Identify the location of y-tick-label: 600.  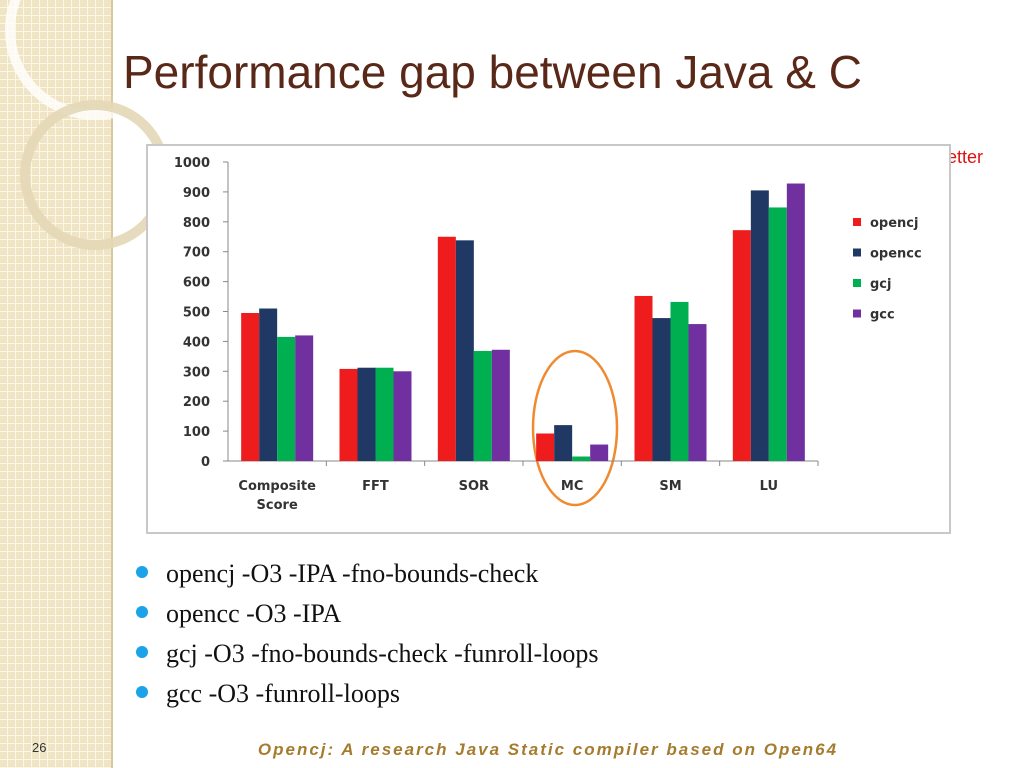
(196, 283).